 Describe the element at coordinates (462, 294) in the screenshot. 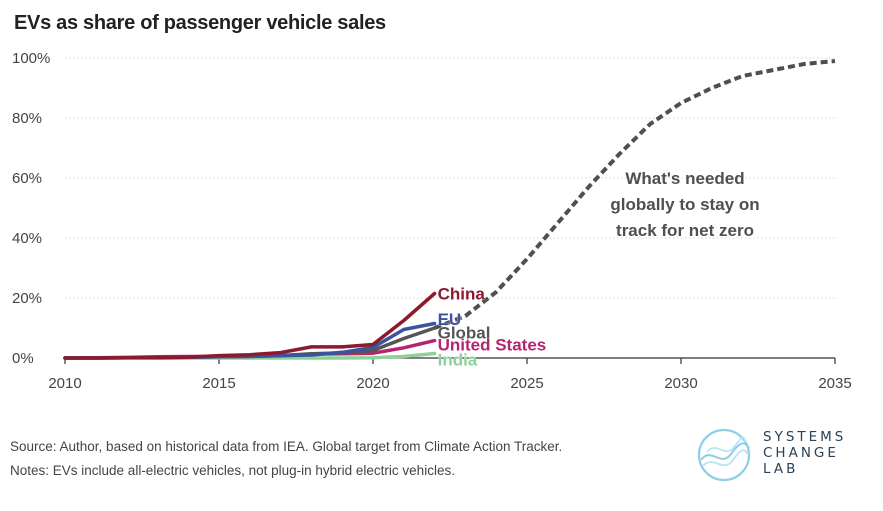

I see `series-label-china: China` at that location.